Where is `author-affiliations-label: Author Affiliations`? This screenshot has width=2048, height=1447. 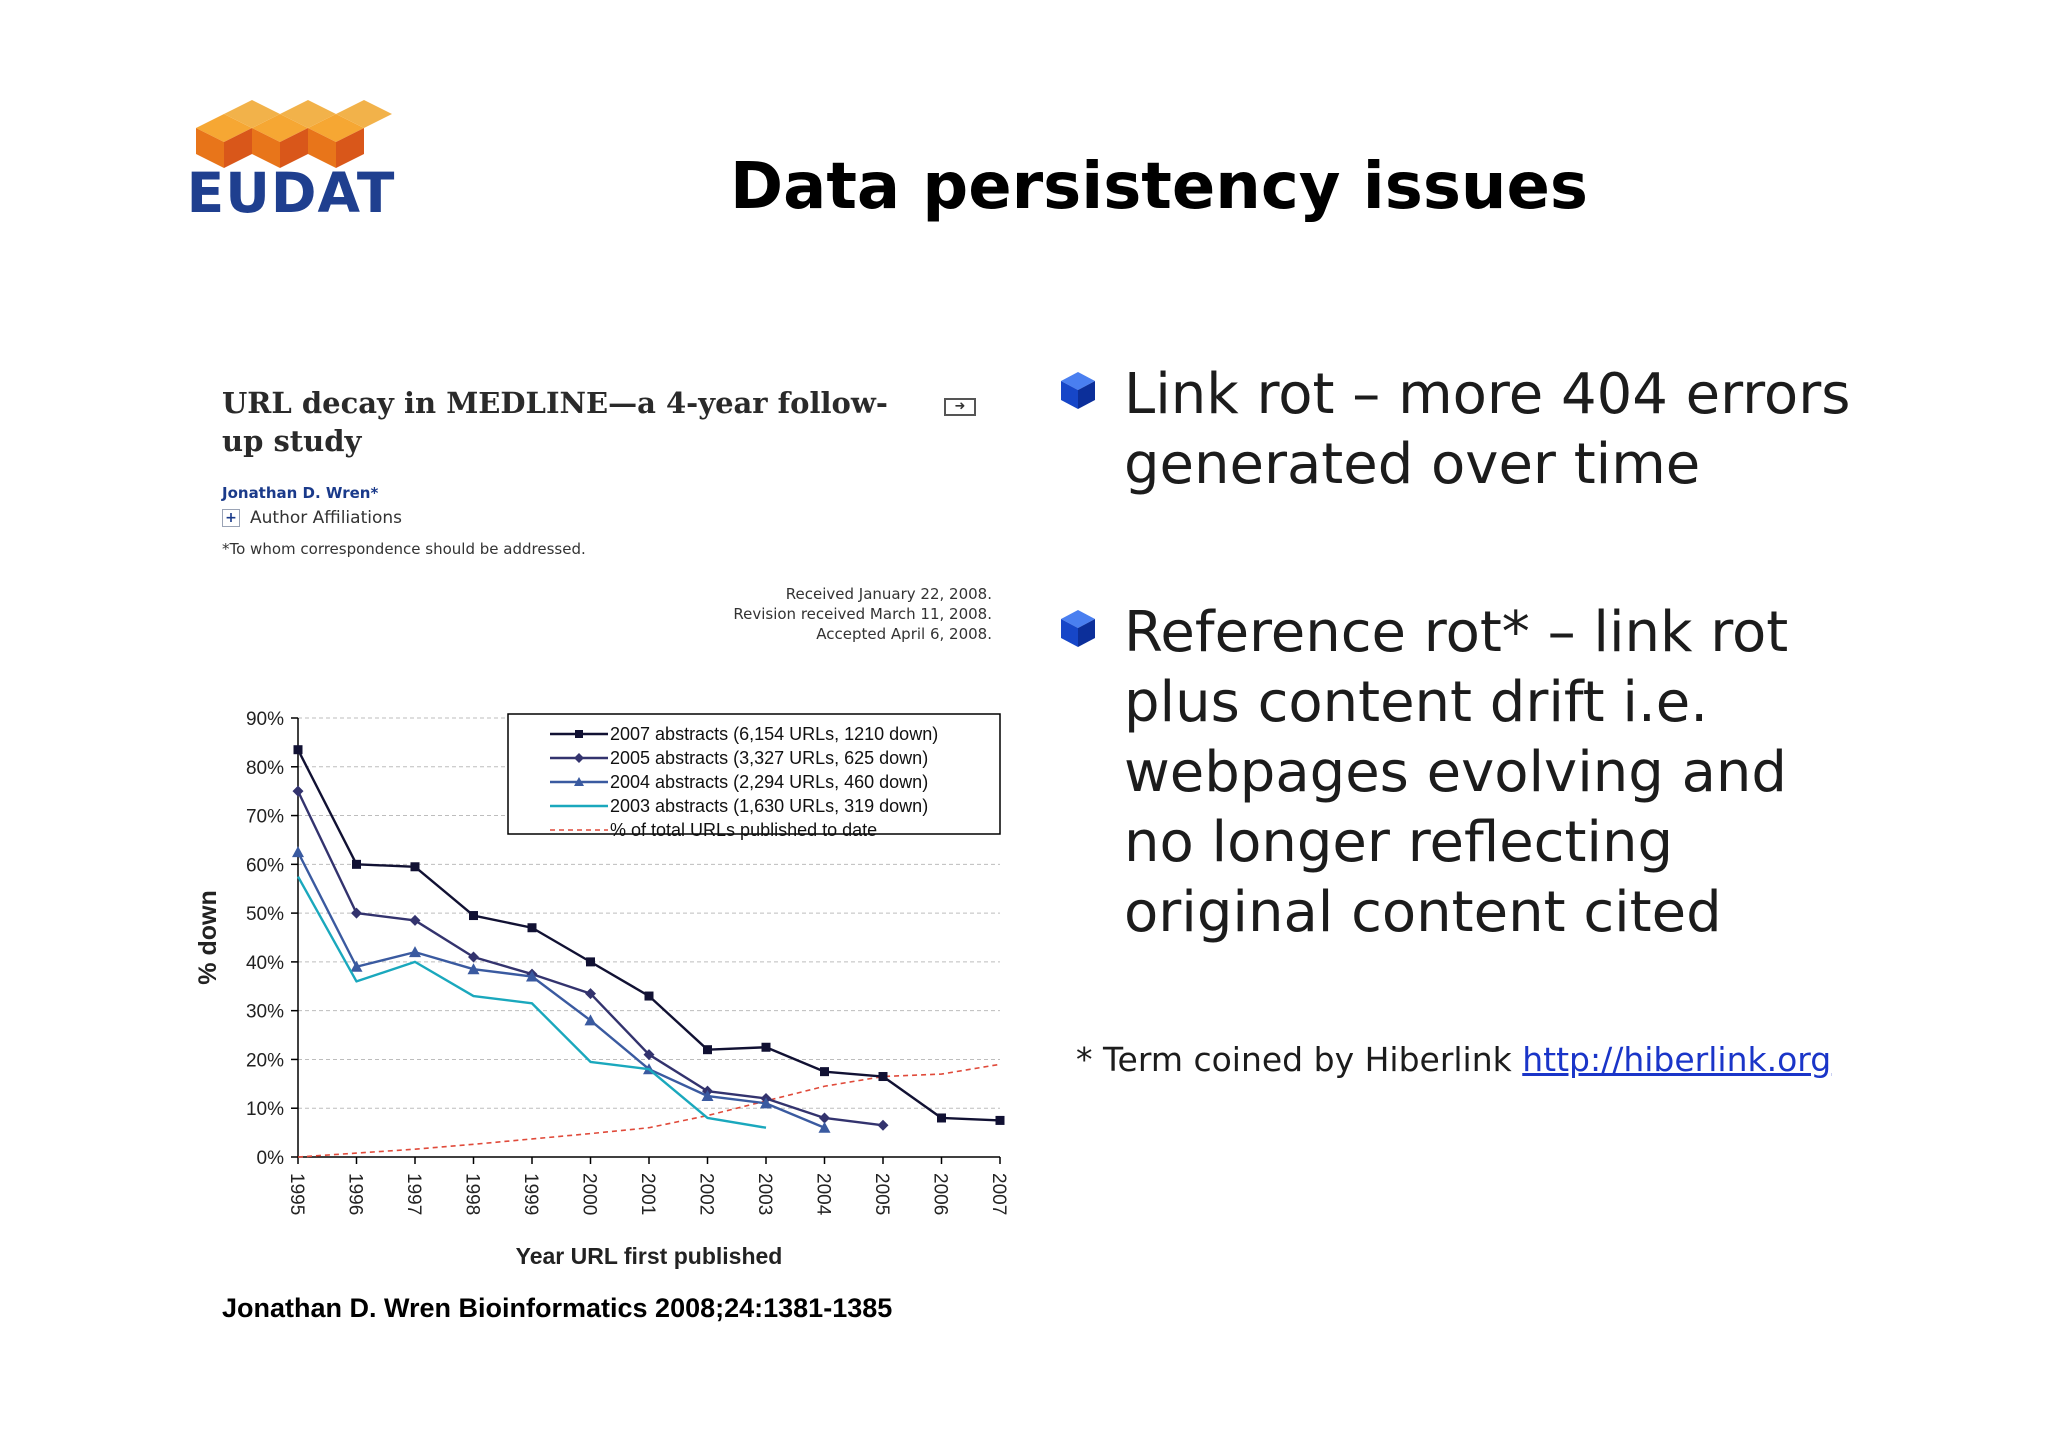
author-affiliations-label: Author Affiliations is located at coordinates (326, 518).